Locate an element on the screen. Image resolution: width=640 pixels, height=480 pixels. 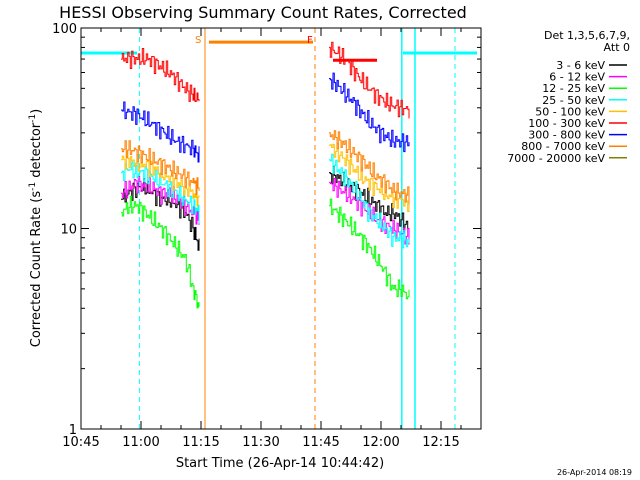
legend-label-4: 50 - 100 keV is located at coordinates (570, 111).